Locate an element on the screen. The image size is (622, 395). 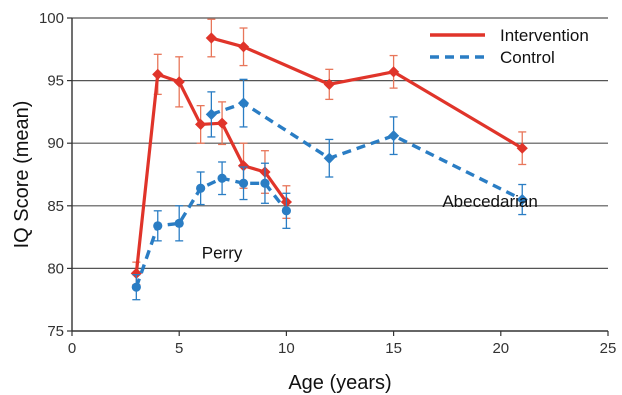
legend: Intervention Control is located at coordinates (509, 46).